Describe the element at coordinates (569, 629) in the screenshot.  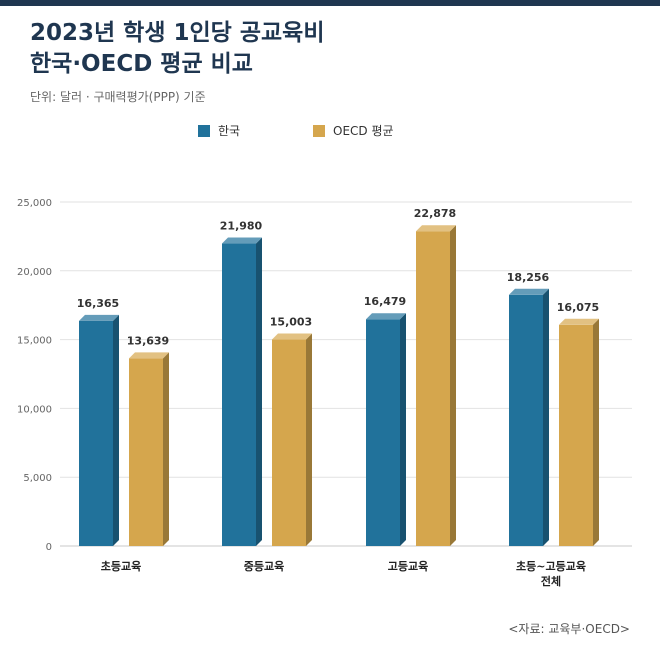
I see `source-note: <자료: 교육부·OECD>` at that location.